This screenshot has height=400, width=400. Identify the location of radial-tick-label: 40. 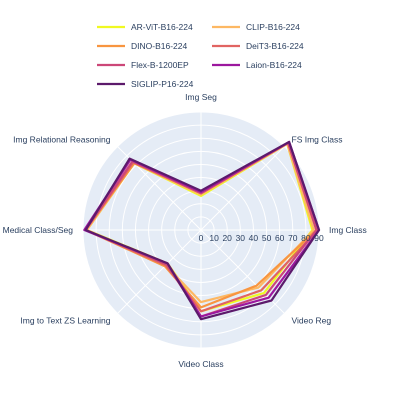
(254, 238).